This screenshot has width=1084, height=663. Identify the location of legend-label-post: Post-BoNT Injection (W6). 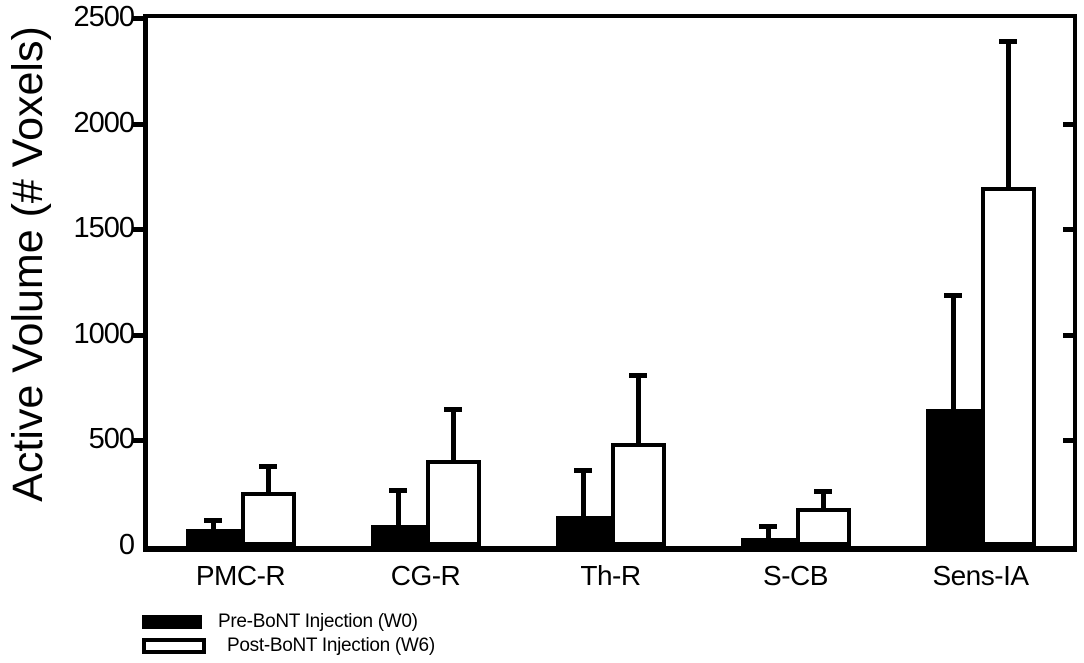
(331, 645).